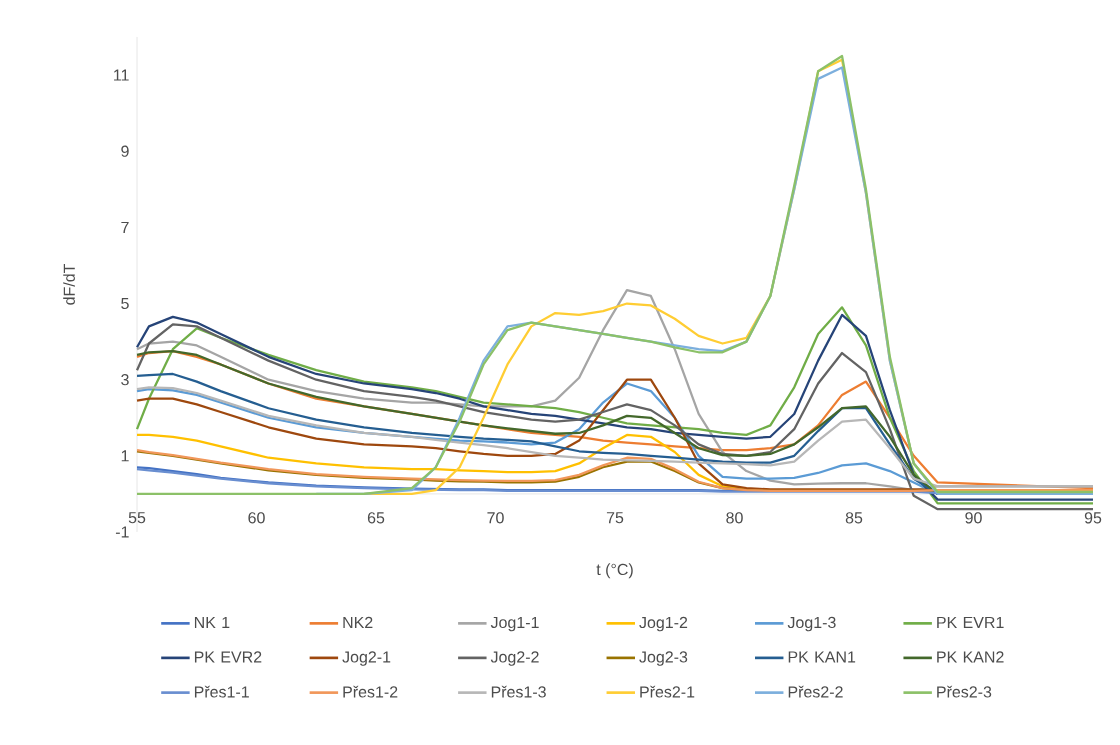 This screenshot has height=745, width=1120. I want to click on legend-label: PK EVR2, so click(228, 657).